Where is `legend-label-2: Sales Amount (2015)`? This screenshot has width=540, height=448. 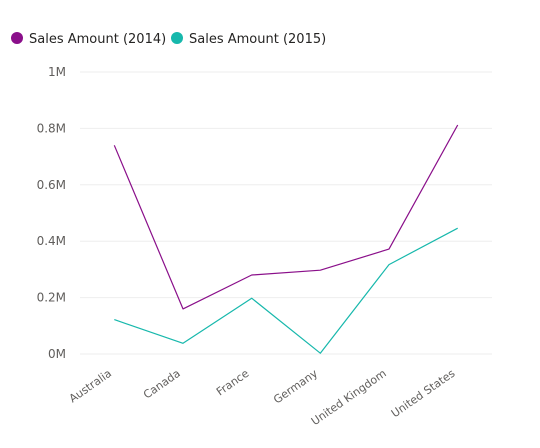 legend-label-2: Sales Amount (2015) is located at coordinates (257, 39).